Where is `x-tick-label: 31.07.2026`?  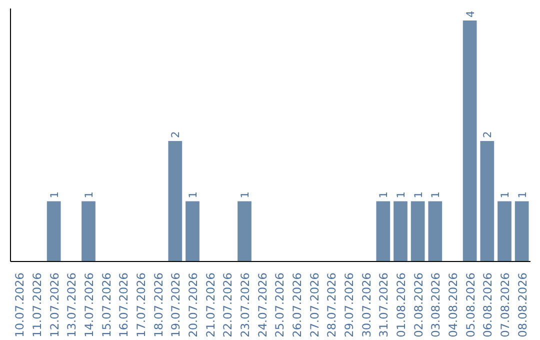
x-tick-label: 31.07.2026 is located at coordinates (383, 305).